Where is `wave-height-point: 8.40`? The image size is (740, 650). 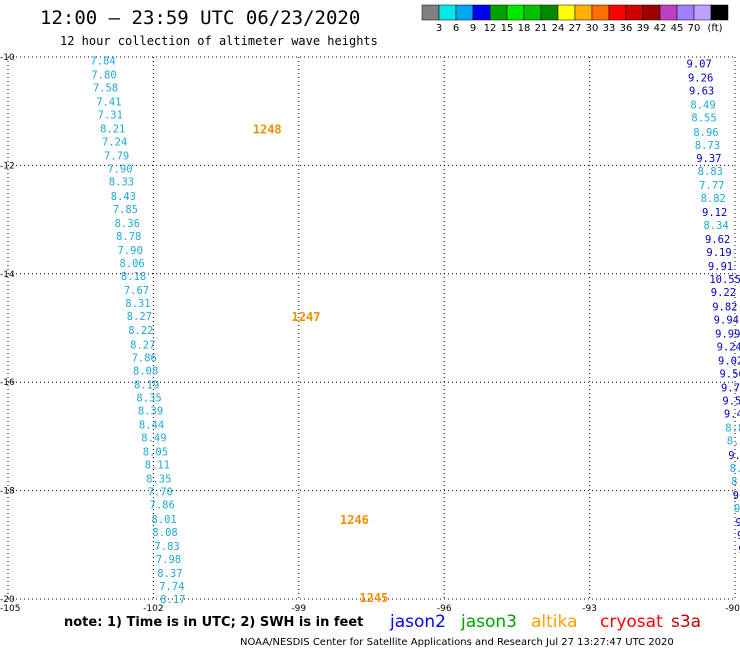 wave-height-point: 8.40 is located at coordinates (735, 469).